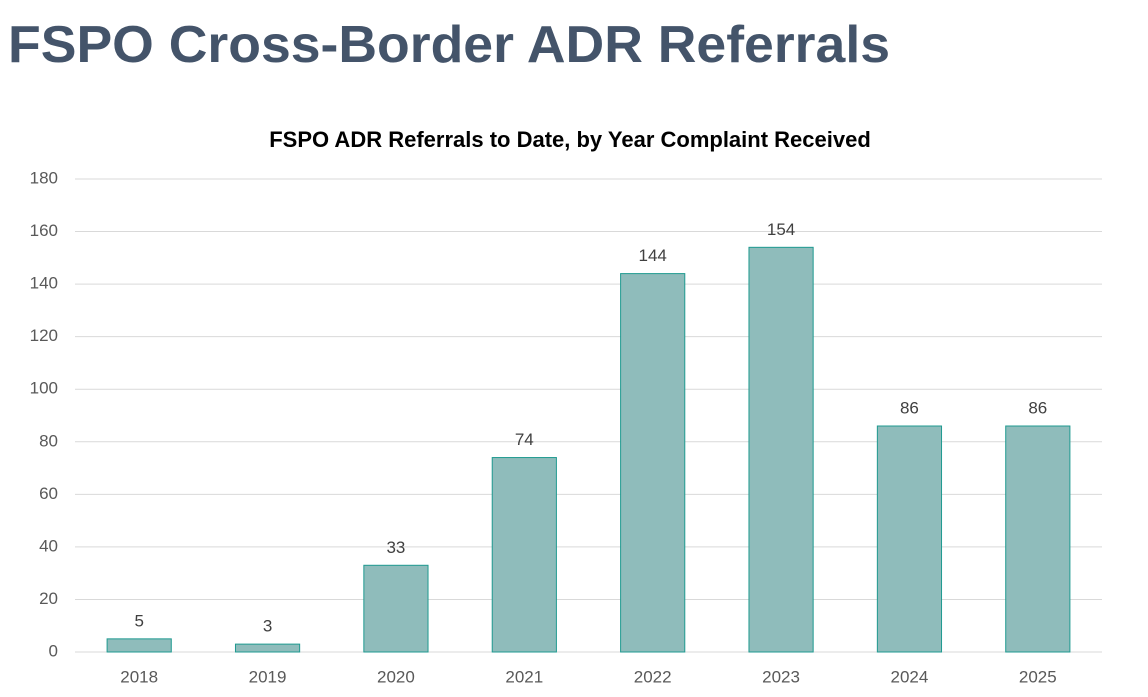  Describe the element at coordinates (48, 493) in the screenshot. I see `y-tick-label: 60` at that location.